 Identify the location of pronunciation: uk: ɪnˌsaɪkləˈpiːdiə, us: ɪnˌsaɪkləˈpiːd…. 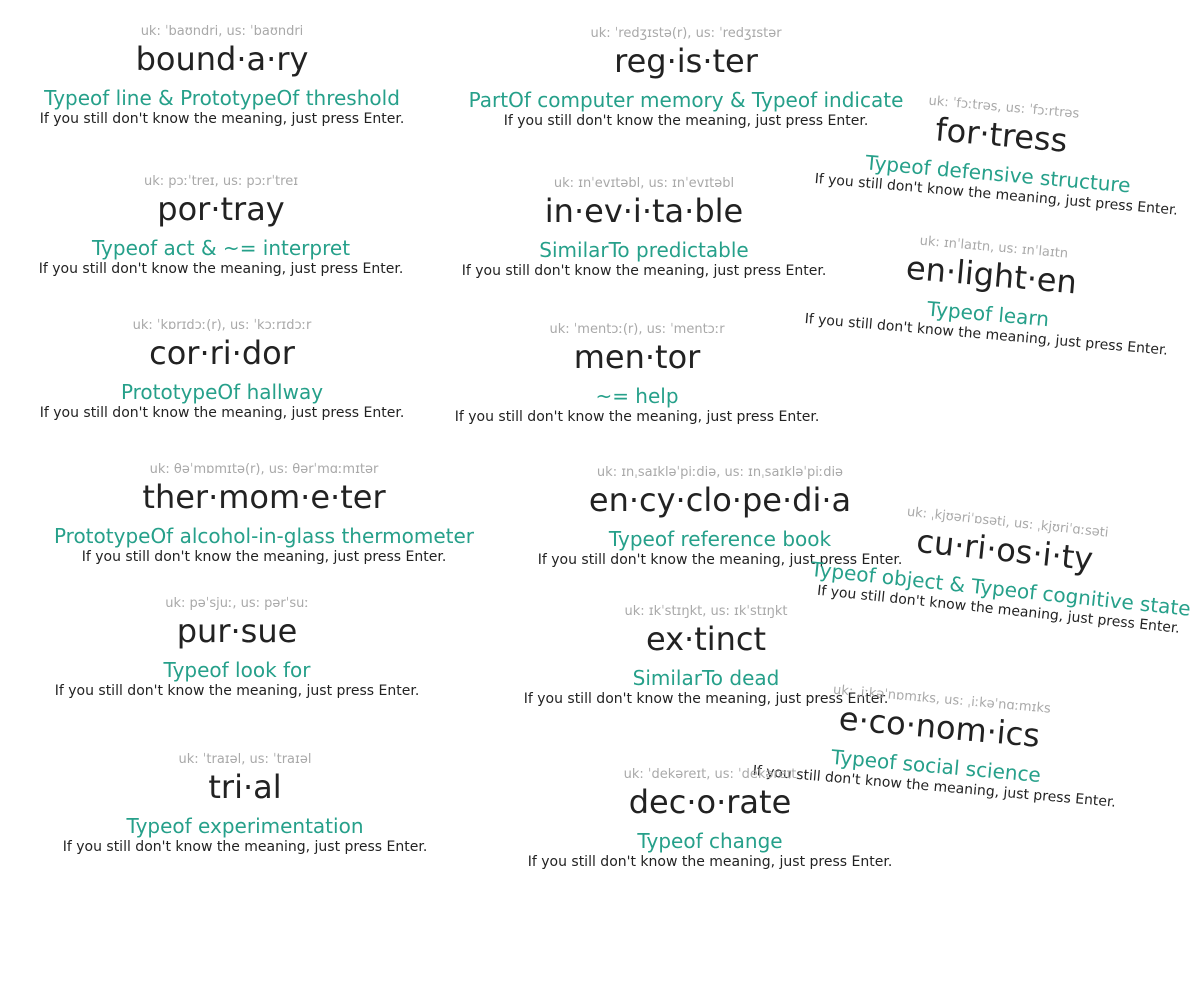
(720, 472).